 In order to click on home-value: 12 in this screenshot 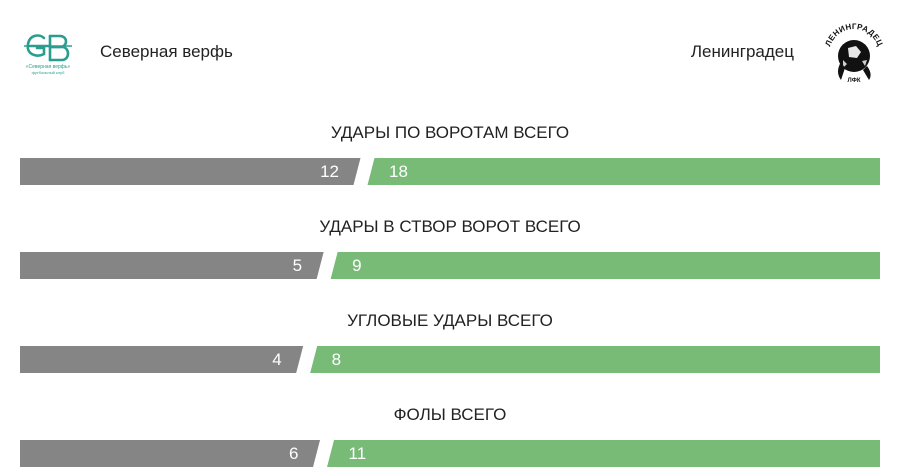, I will do `click(329, 171)`.